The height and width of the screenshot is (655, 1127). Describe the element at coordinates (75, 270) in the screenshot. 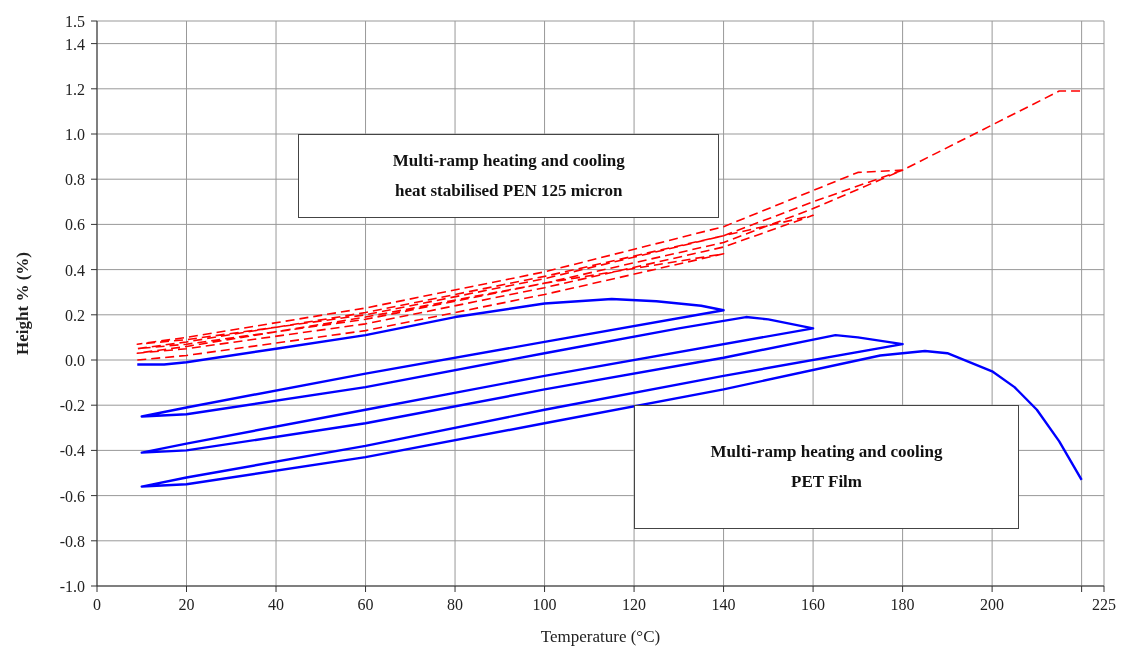

I see `y-tick-label: 0.4` at that location.